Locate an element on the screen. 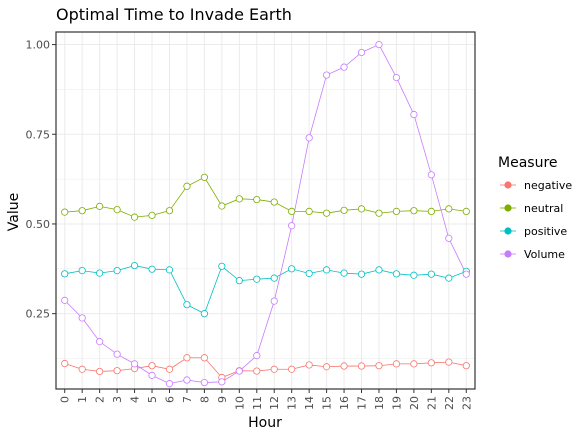 The image size is (586, 434). y-tick-label: 1.00 is located at coordinates (38, 45).